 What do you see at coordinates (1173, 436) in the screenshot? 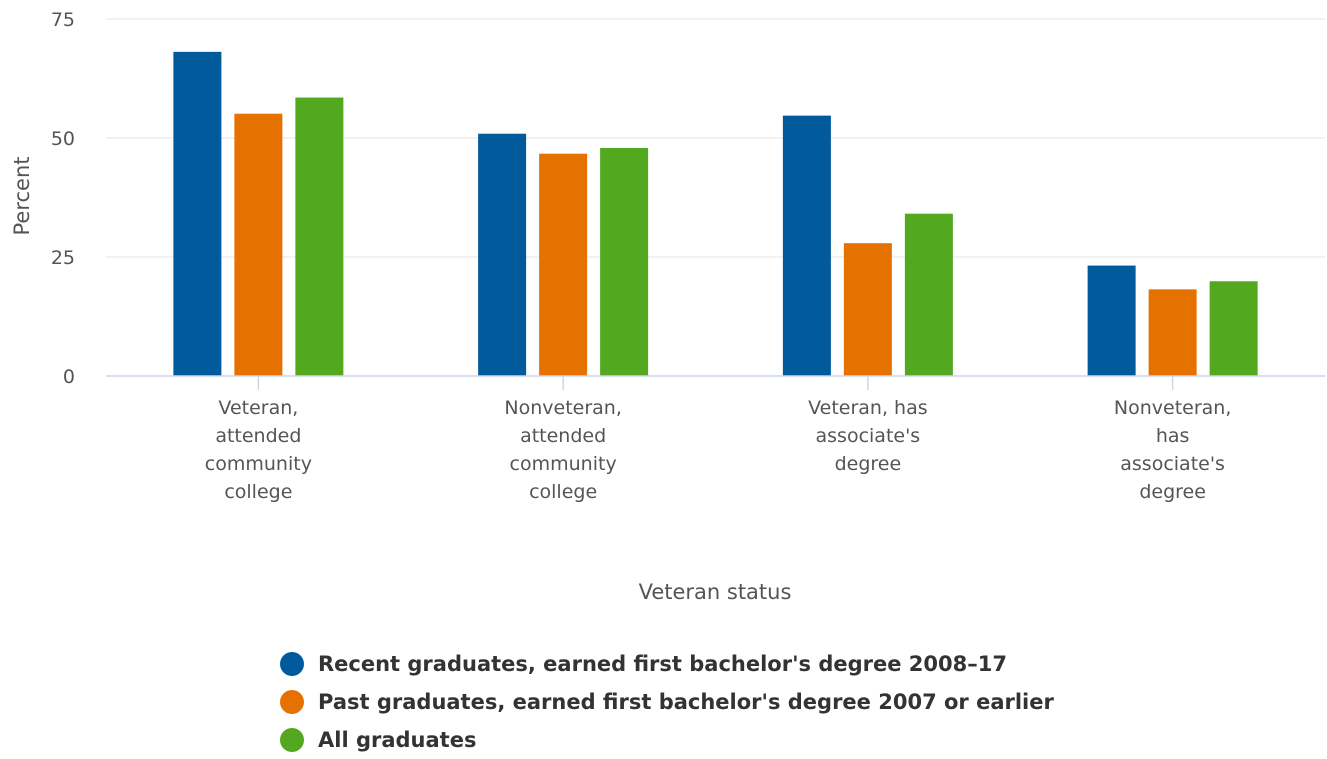
I see `x-tick-label-line: has` at bounding box center [1173, 436].